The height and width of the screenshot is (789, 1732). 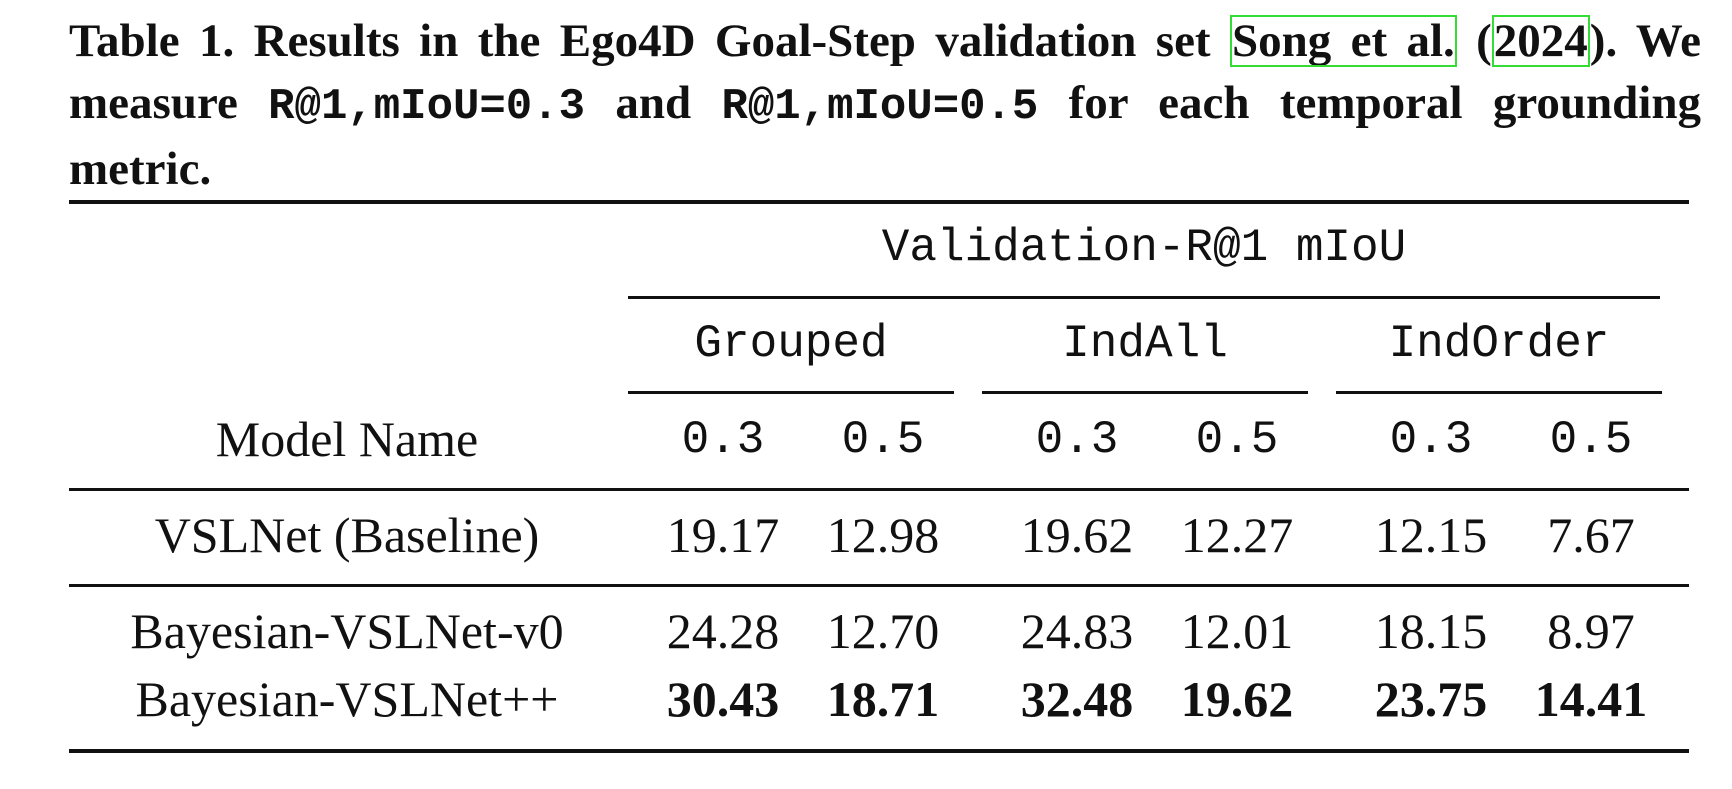 I want to click on row-baseline-cell: 7.67, so click(x=1591, y=535).